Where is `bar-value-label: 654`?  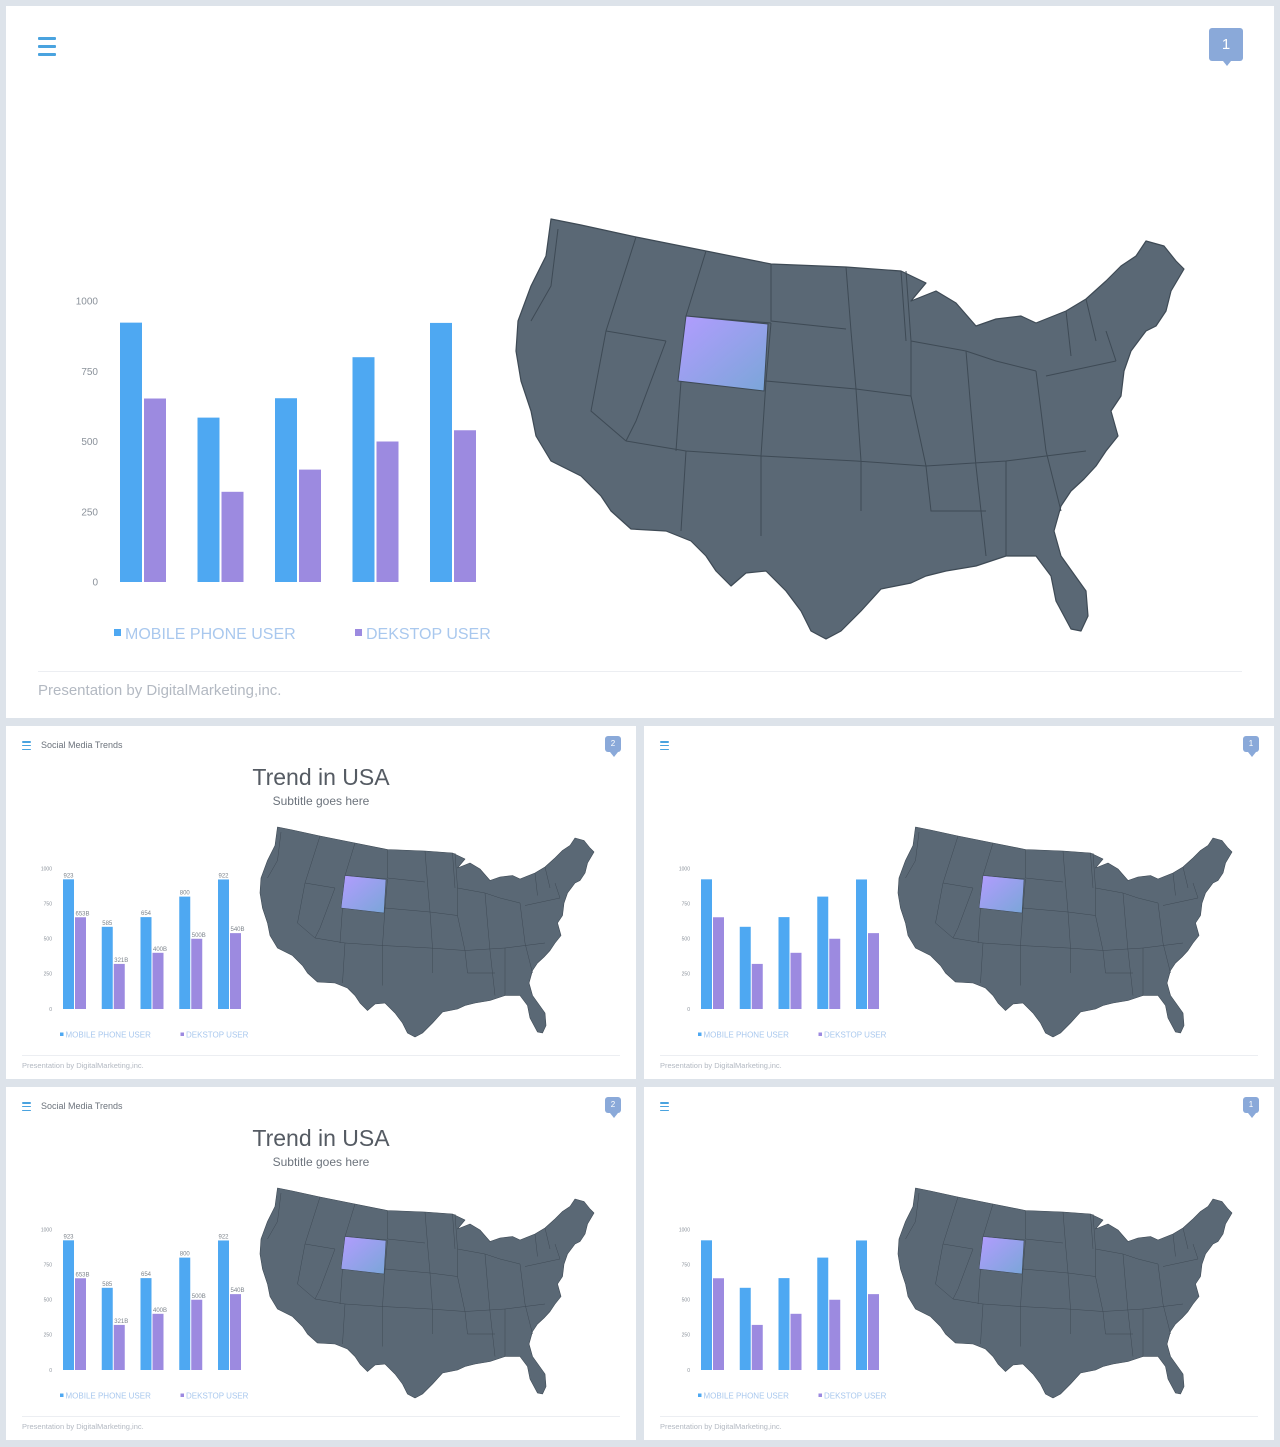 bar-value-label: 654 is located at coordinates (146, 1275).